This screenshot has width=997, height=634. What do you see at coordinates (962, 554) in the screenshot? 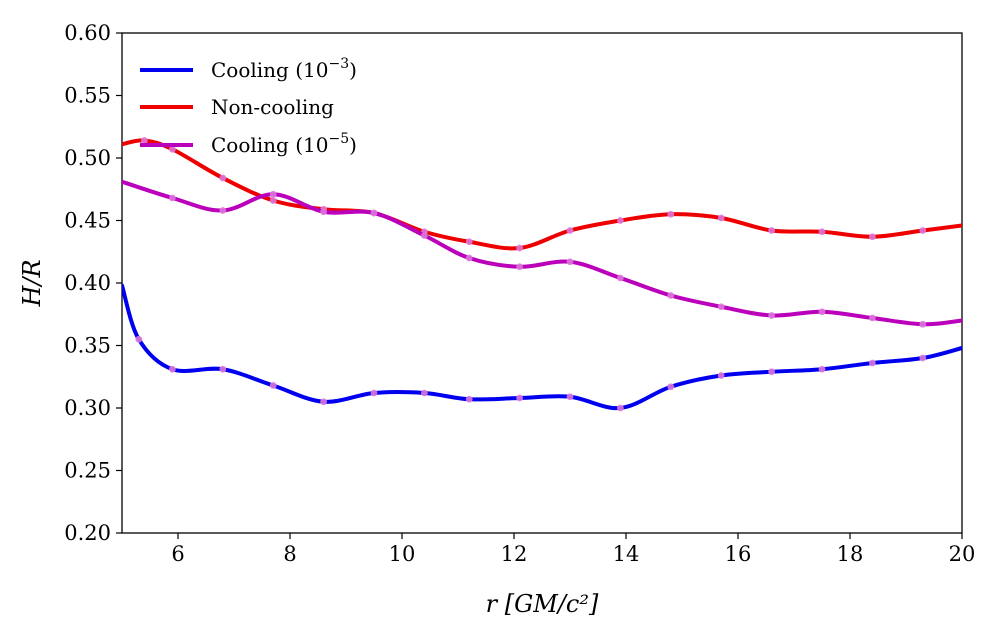
I see `x-tick-label: 20` at bounding box center [962, 554].